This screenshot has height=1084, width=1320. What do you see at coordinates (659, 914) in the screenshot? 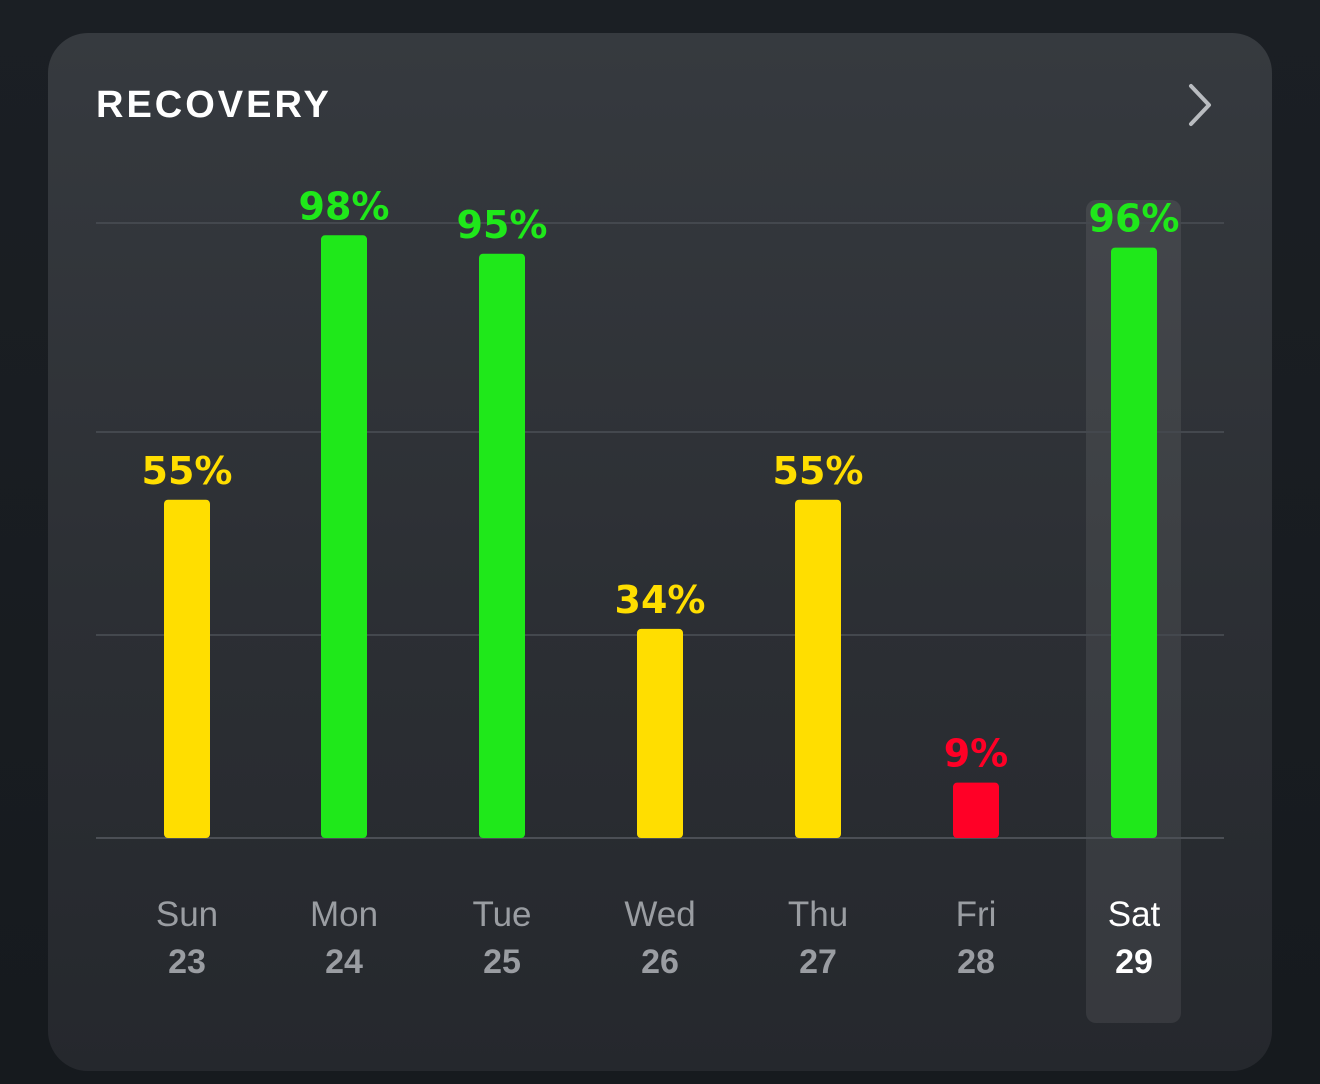
I see `day-label-wed: Wed` at bounding box center [659, 914].